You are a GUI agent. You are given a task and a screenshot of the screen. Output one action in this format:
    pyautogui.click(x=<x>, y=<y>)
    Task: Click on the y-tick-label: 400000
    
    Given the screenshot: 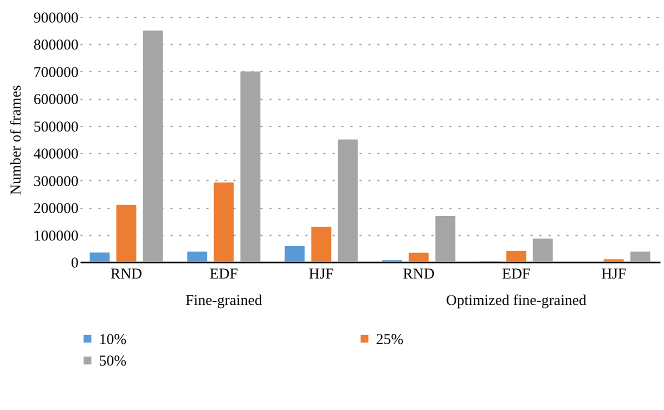 What is the action you would take?
    pyautogui.click(x=56, y=154)
    